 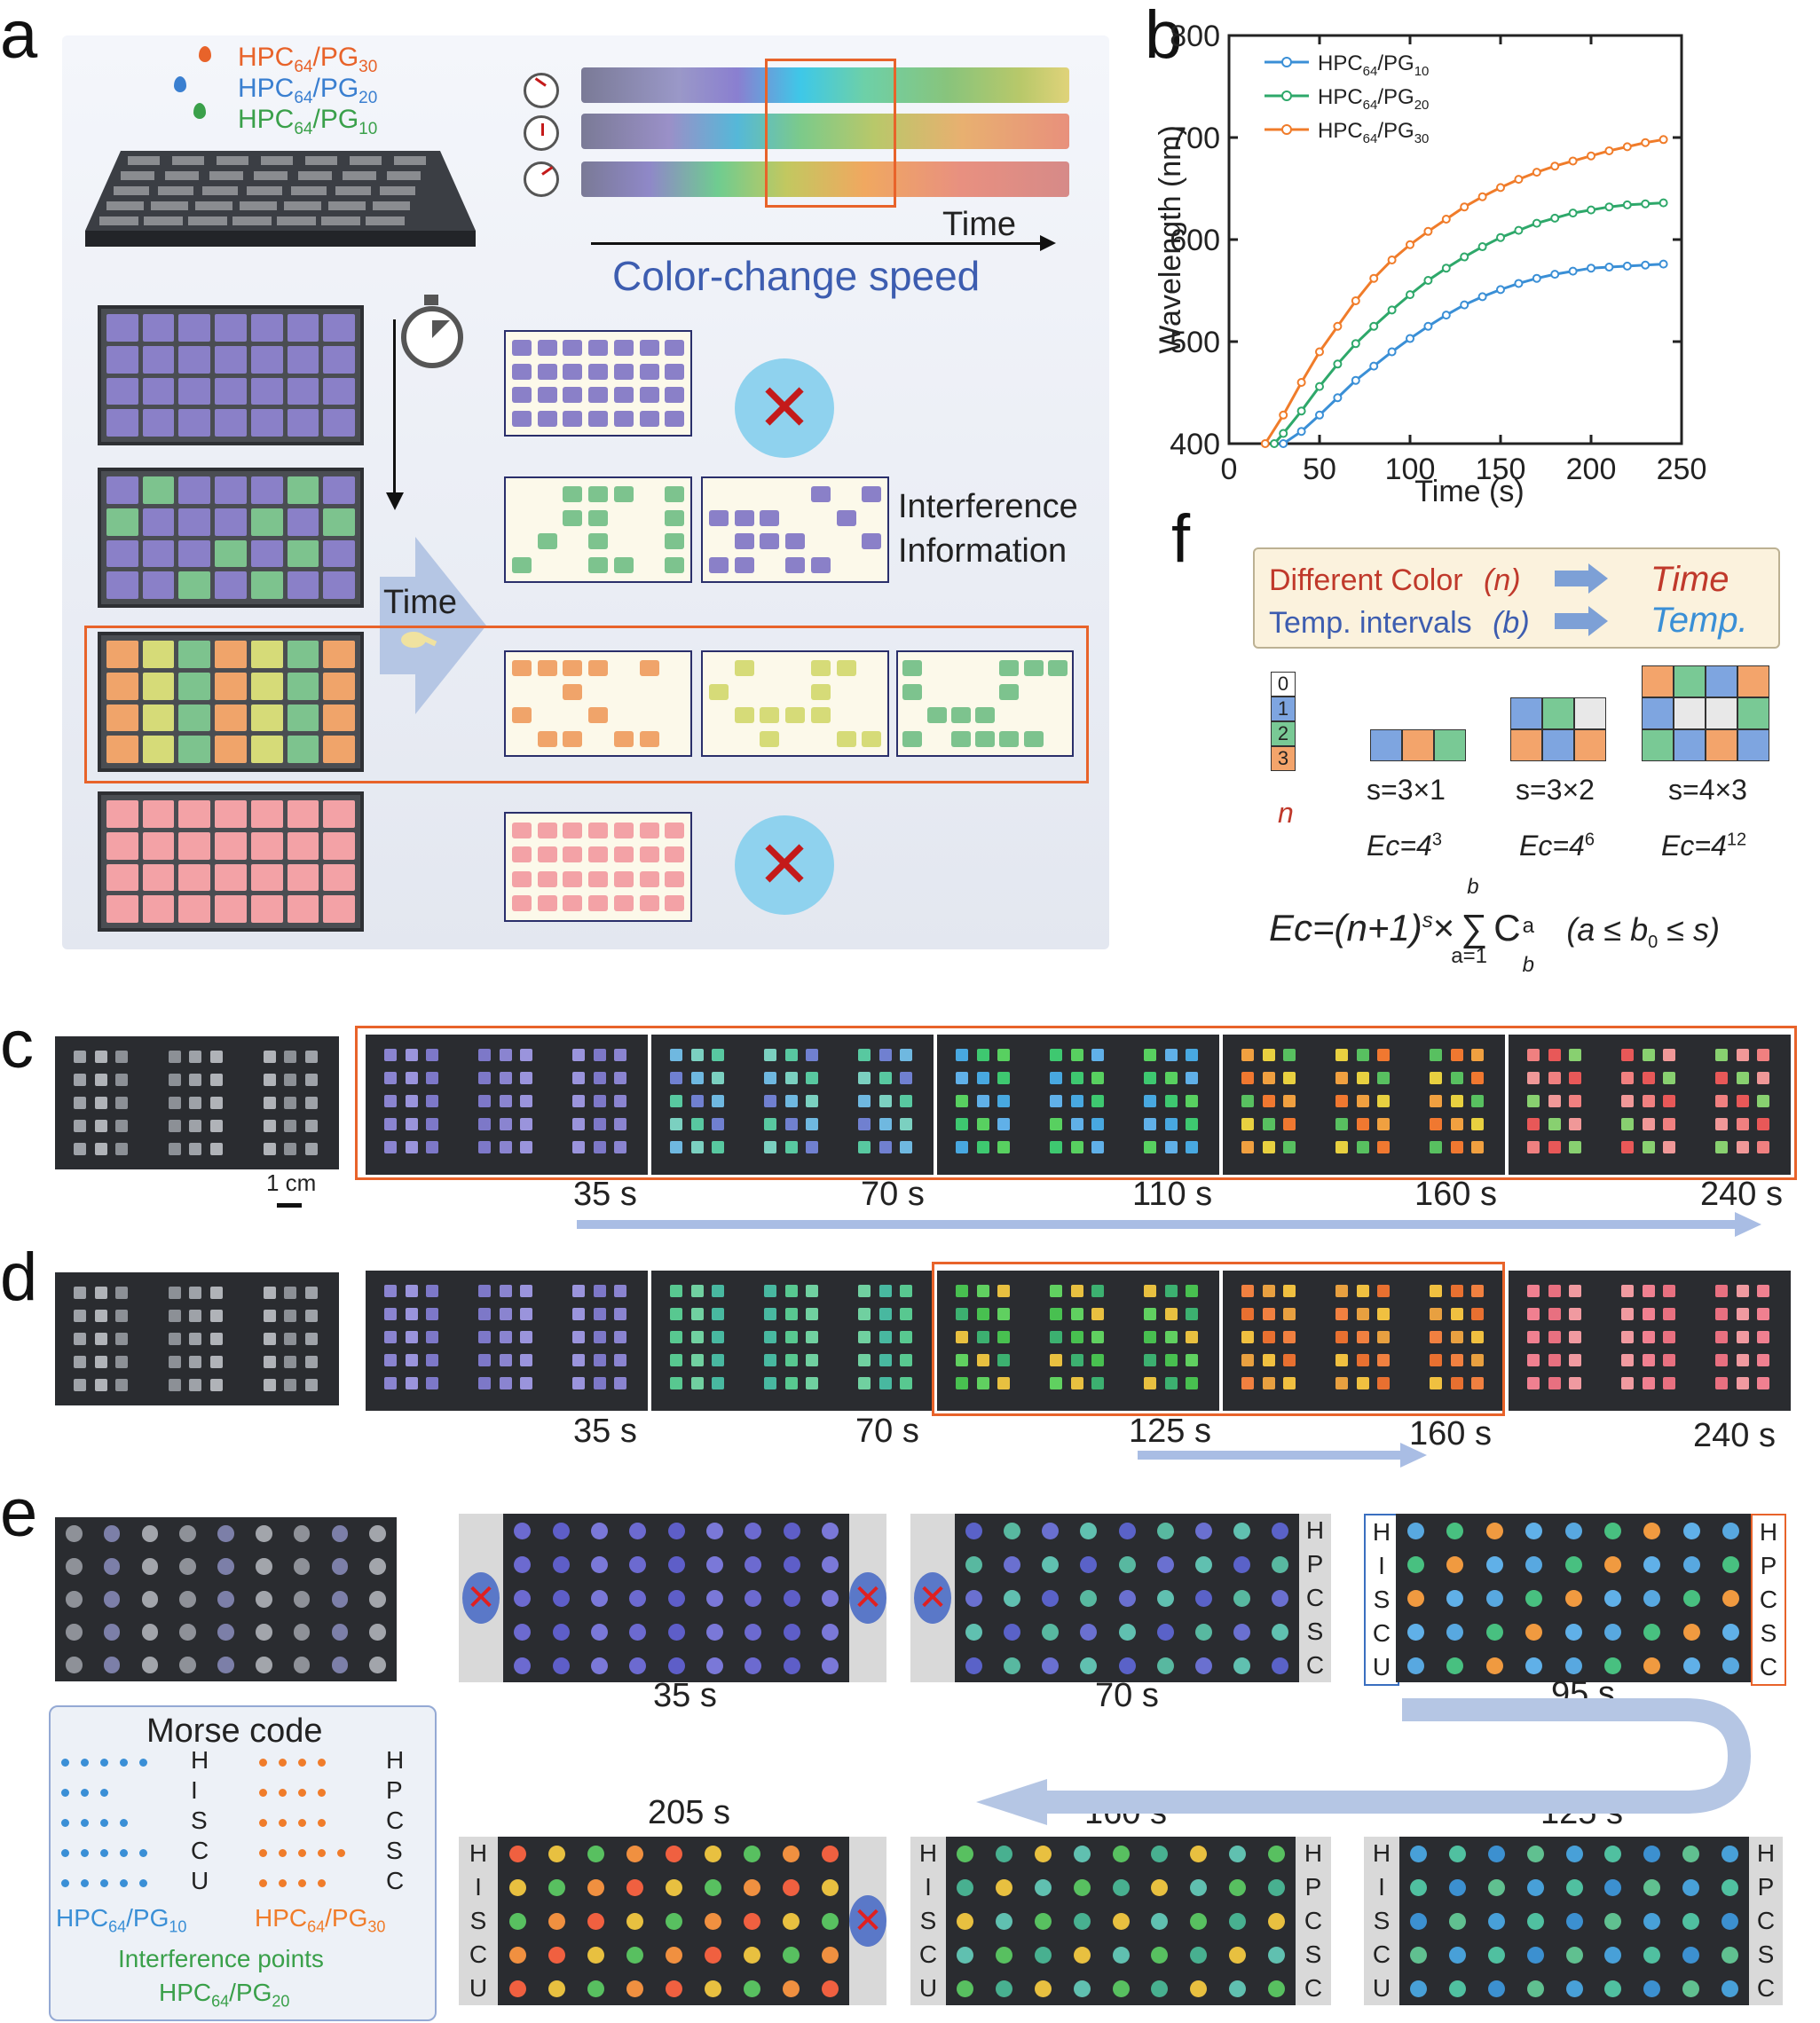 What do you see at coordinates (1768, 1633) in the screenshot?
I see `side-letter: S` at bounding box center [1768, 1633].